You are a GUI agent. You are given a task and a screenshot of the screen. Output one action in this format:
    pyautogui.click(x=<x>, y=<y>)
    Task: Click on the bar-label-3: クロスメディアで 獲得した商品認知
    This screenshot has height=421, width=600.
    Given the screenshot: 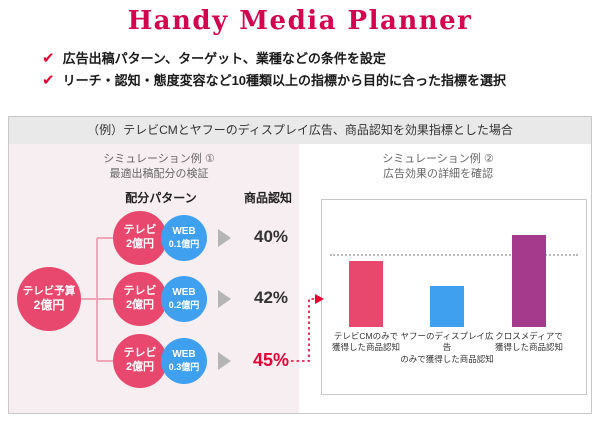 What is the action you would take?
    pyautogui.click(x=528, y=342)
    